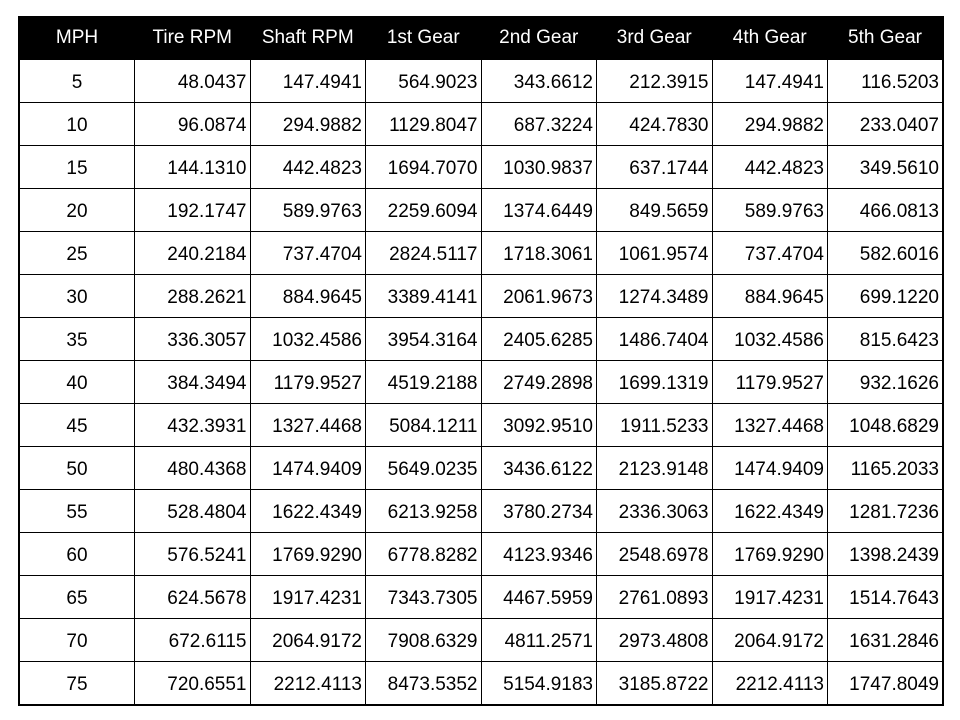  Describe the element at coordinates (76, 381) in the screenshot. I see `mph-cell: 40` at that location.